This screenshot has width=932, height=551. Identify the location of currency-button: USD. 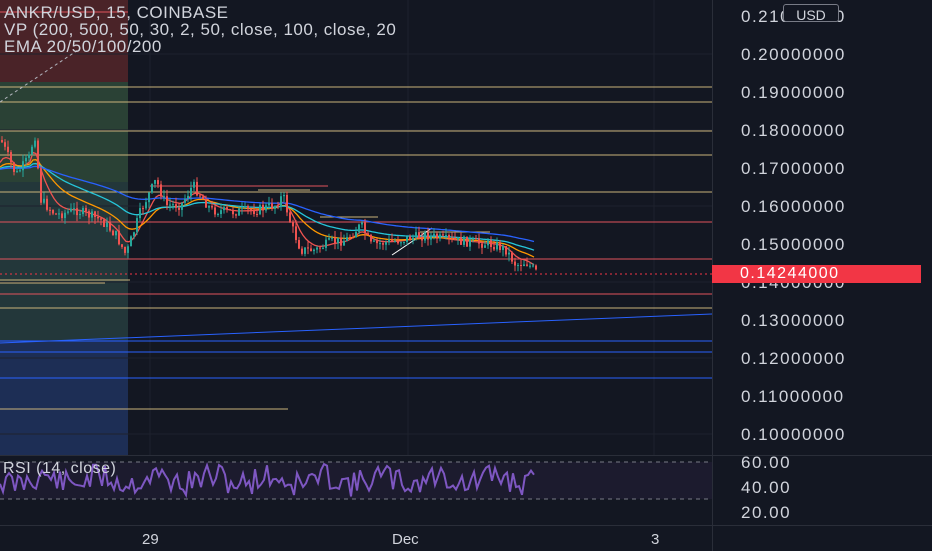
(811, 13).